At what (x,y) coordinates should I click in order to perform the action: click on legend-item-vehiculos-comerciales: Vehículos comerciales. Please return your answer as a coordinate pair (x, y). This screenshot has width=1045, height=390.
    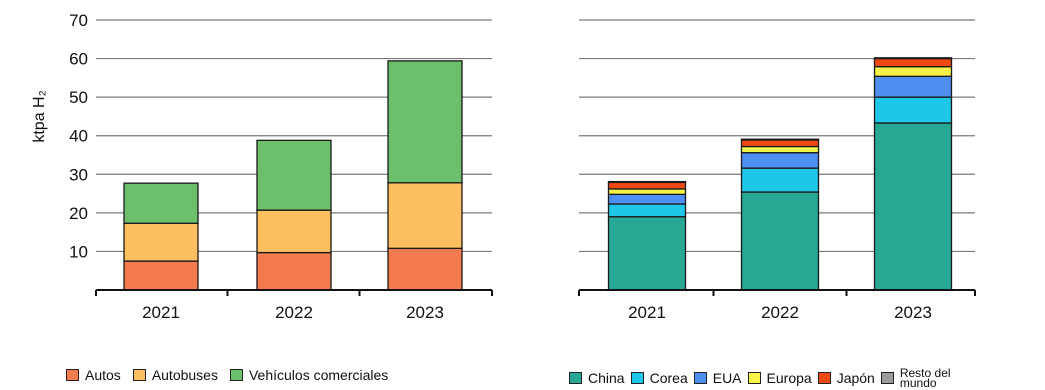
    Looking at the image, I should click on (309, 375).